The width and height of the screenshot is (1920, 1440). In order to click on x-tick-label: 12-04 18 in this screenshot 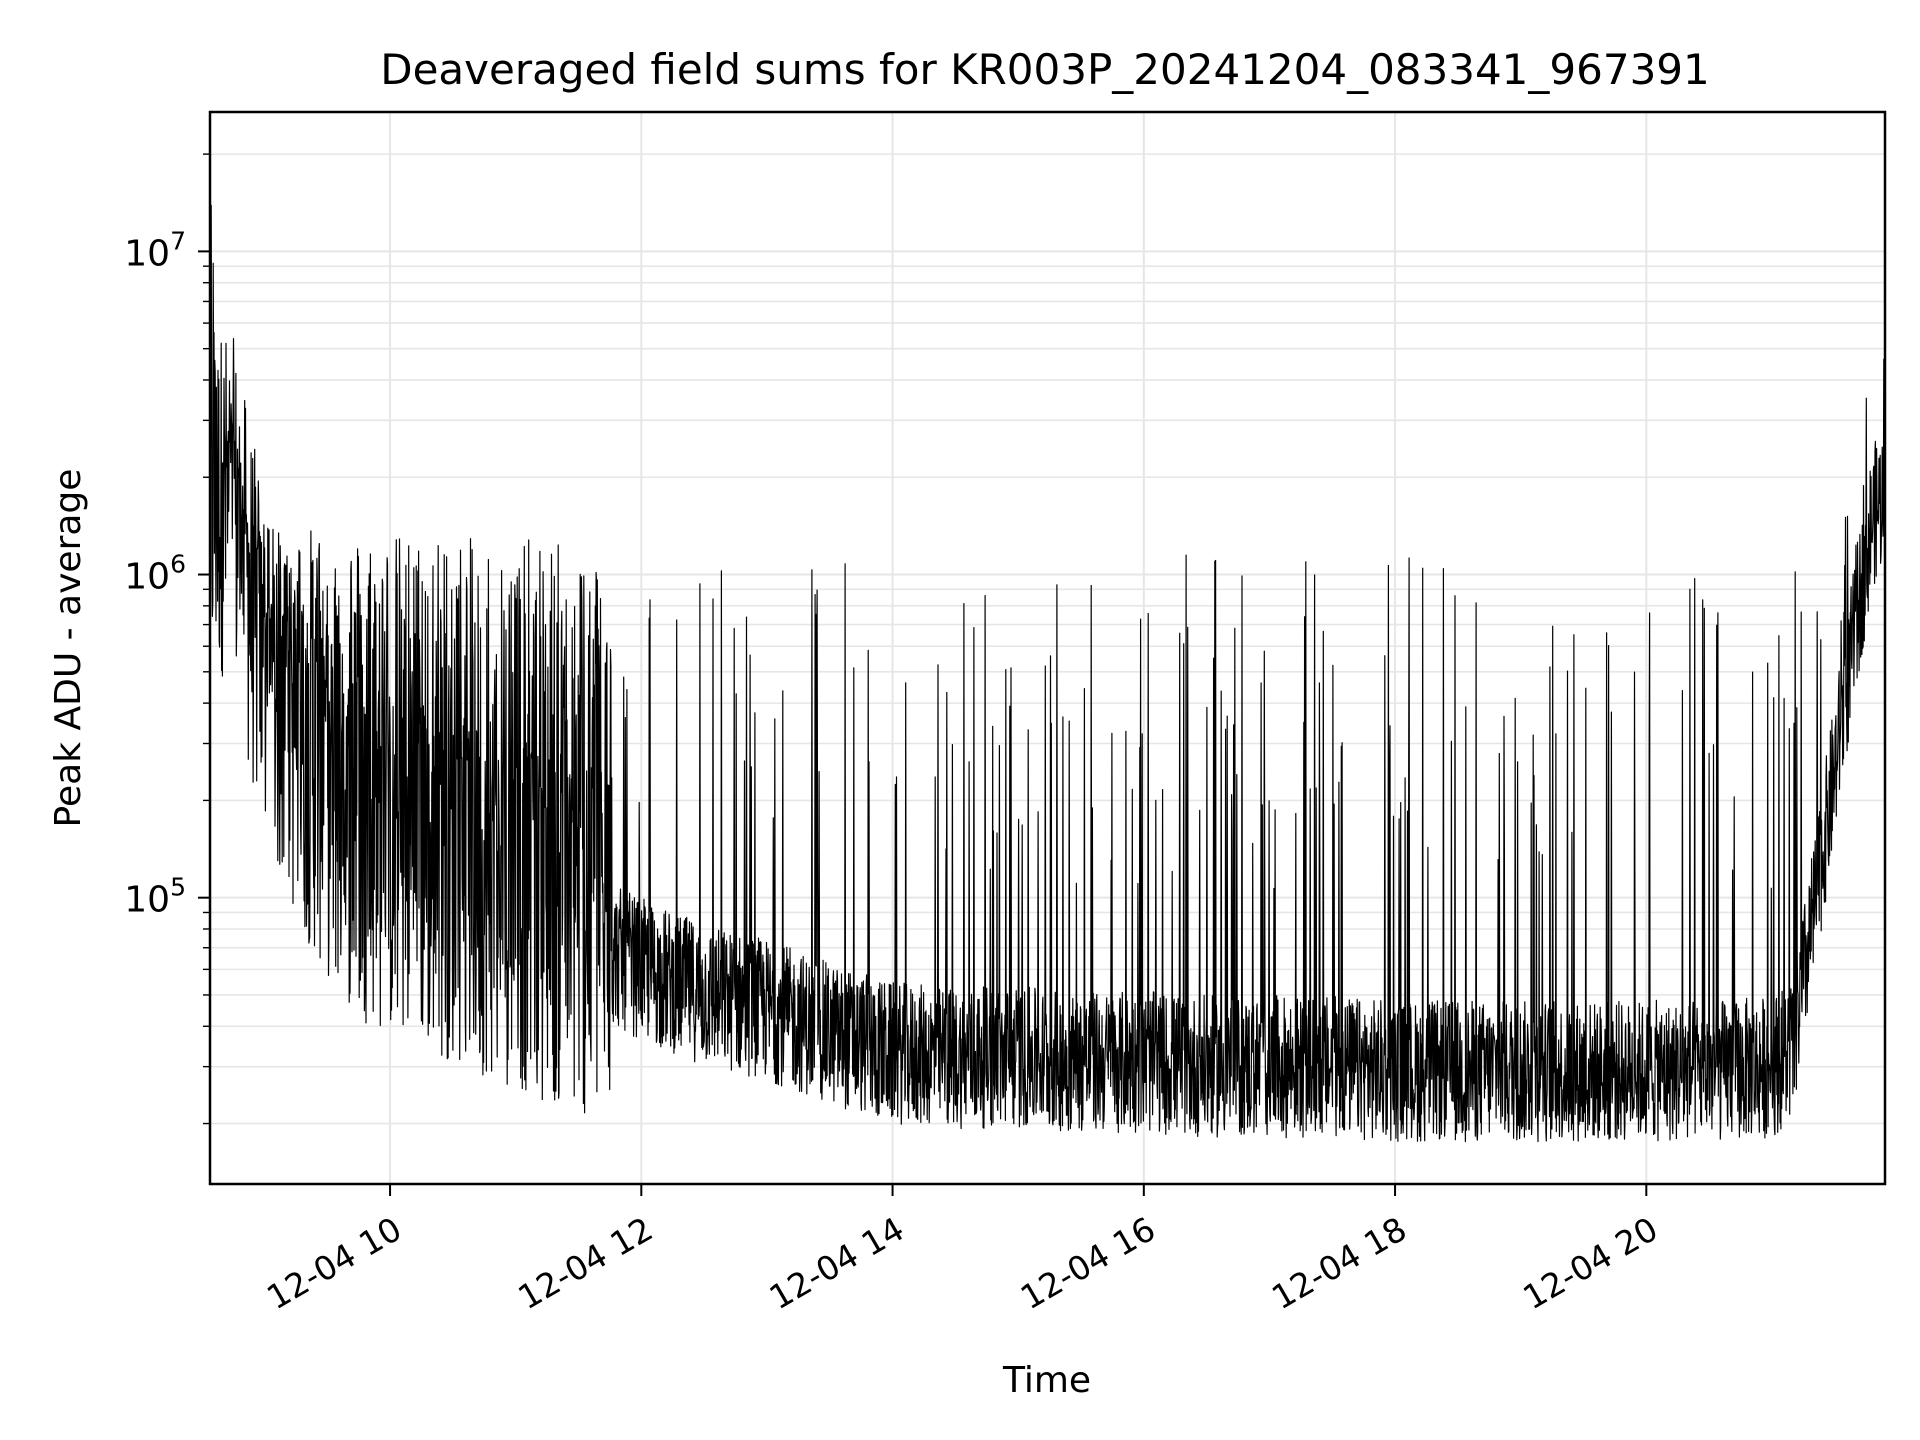, I will do `click(1339, 1263)`.